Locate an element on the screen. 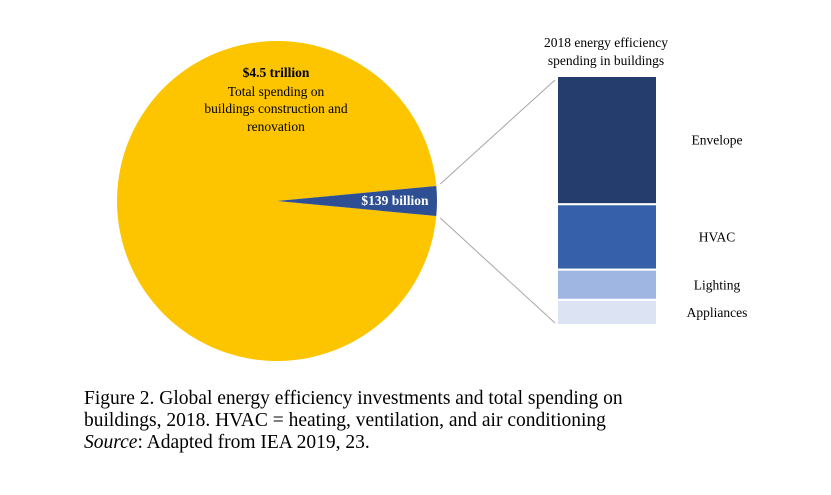 The image size is (831, 495). pie-main-desc-line-3: renovation is located at coordinates (276, 126).